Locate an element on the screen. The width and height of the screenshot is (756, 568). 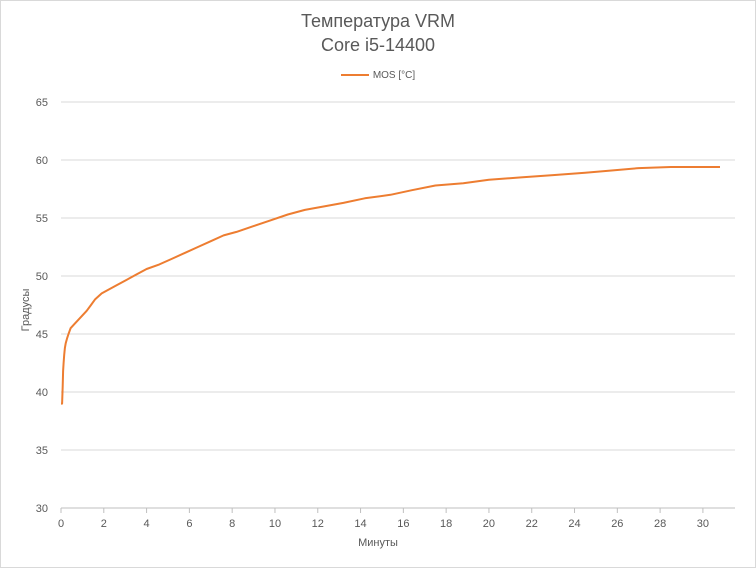
y-tick-label: 60 is located at coordinates (42, 161).